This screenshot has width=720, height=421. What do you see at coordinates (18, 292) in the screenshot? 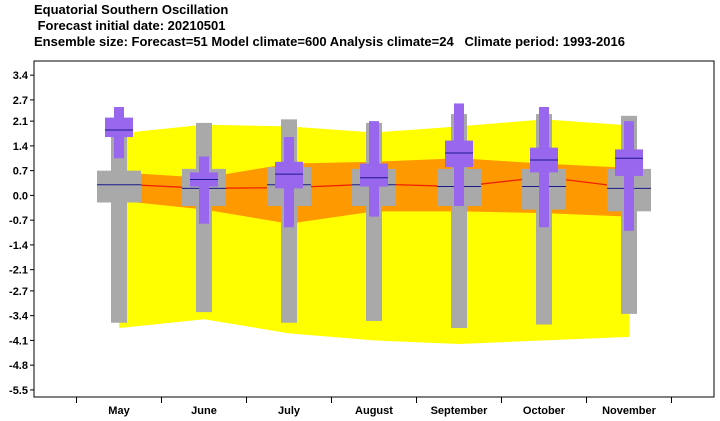
I see `y-tick-label: -2.7` at bounding box center [18, 292].